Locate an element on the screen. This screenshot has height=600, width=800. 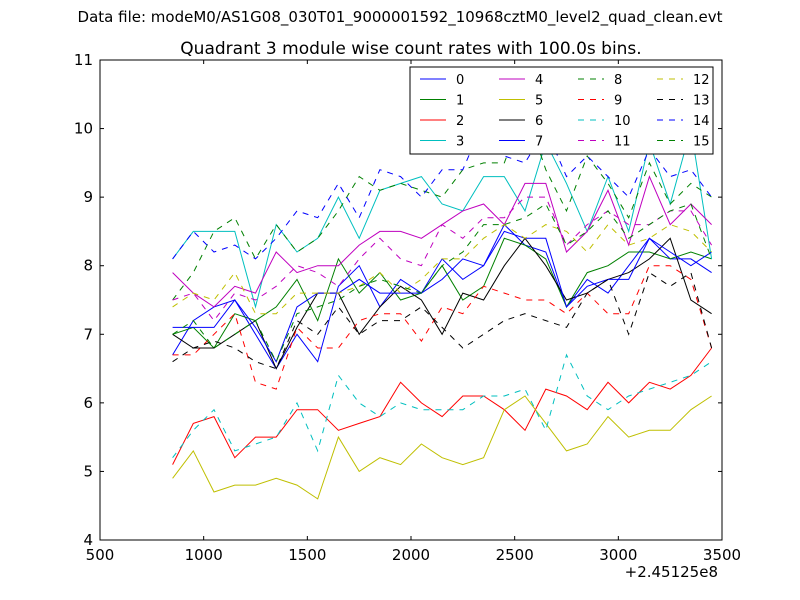
x-tick-label: 500 is located at coordinates (100, 555).